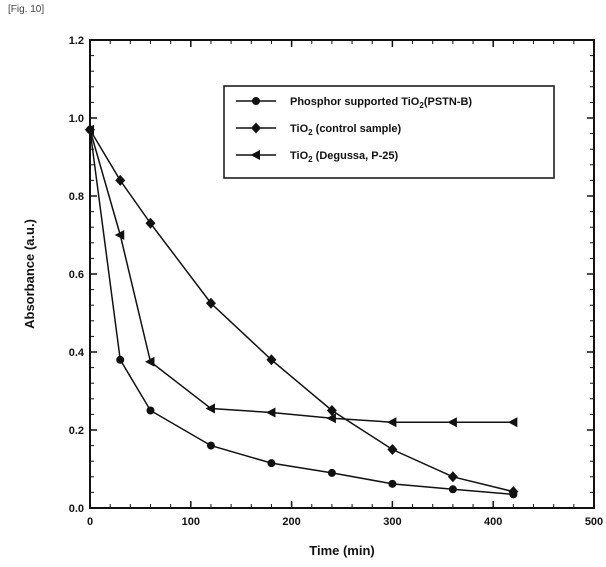 This screenshot has width=606, height=567. I want to click on y-tick-label: 1.2, so click(76, 41).